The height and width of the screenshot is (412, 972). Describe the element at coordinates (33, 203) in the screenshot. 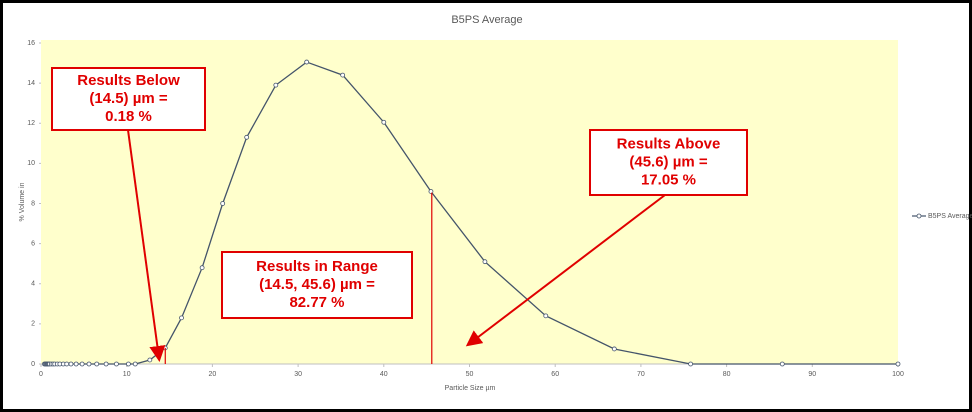

I see `y-tick-label: 8` at that location.